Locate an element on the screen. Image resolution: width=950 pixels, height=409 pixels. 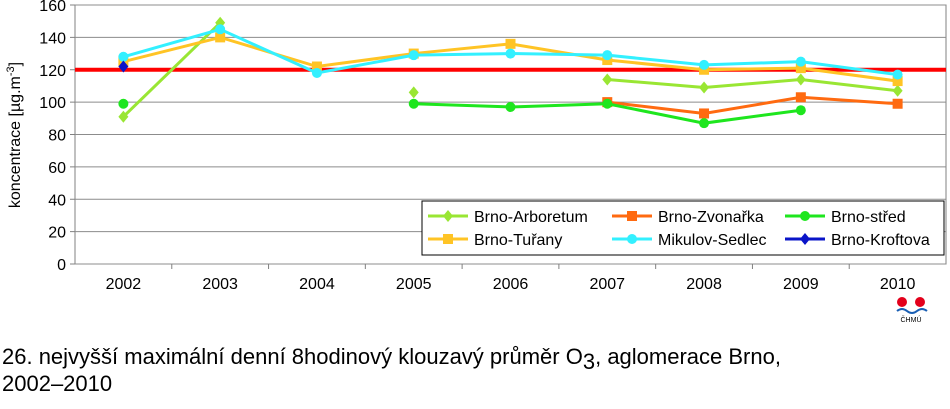
legend-label: Brno-střed is located at coordinates (868, 217).